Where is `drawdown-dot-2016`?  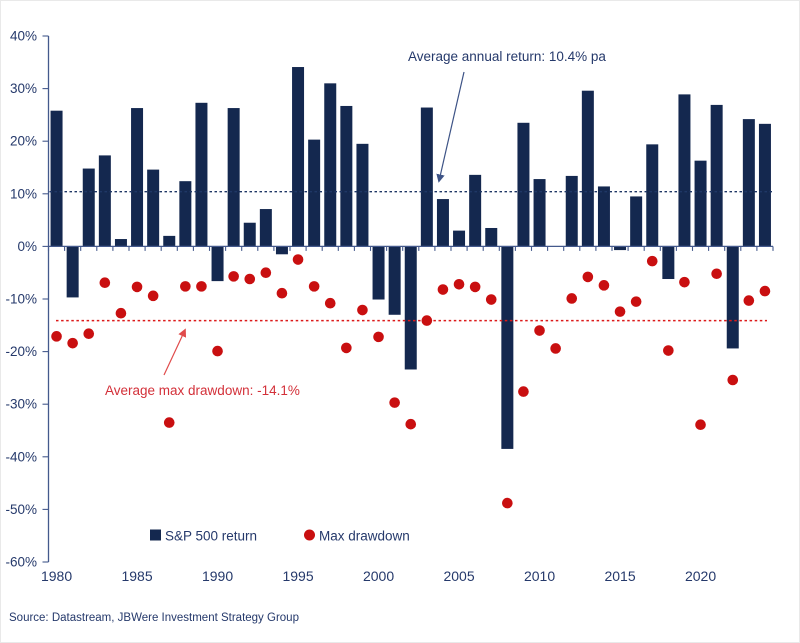
drawdown-dot-2016 is located at coordinates (636, 301).